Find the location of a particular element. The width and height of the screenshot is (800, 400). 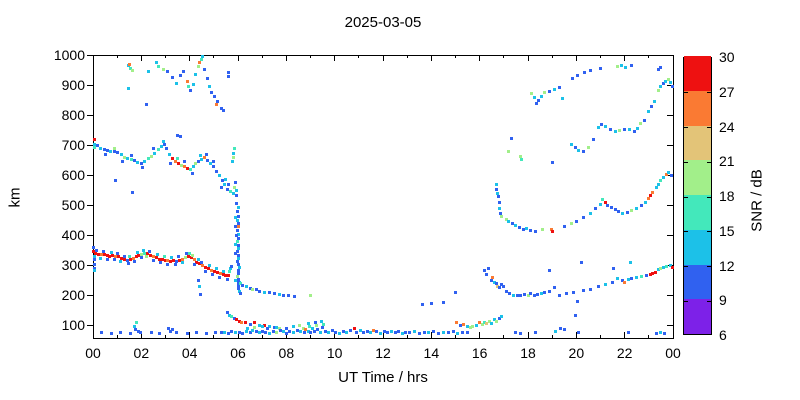

x-major-tick is located at coordinates (238, 335).